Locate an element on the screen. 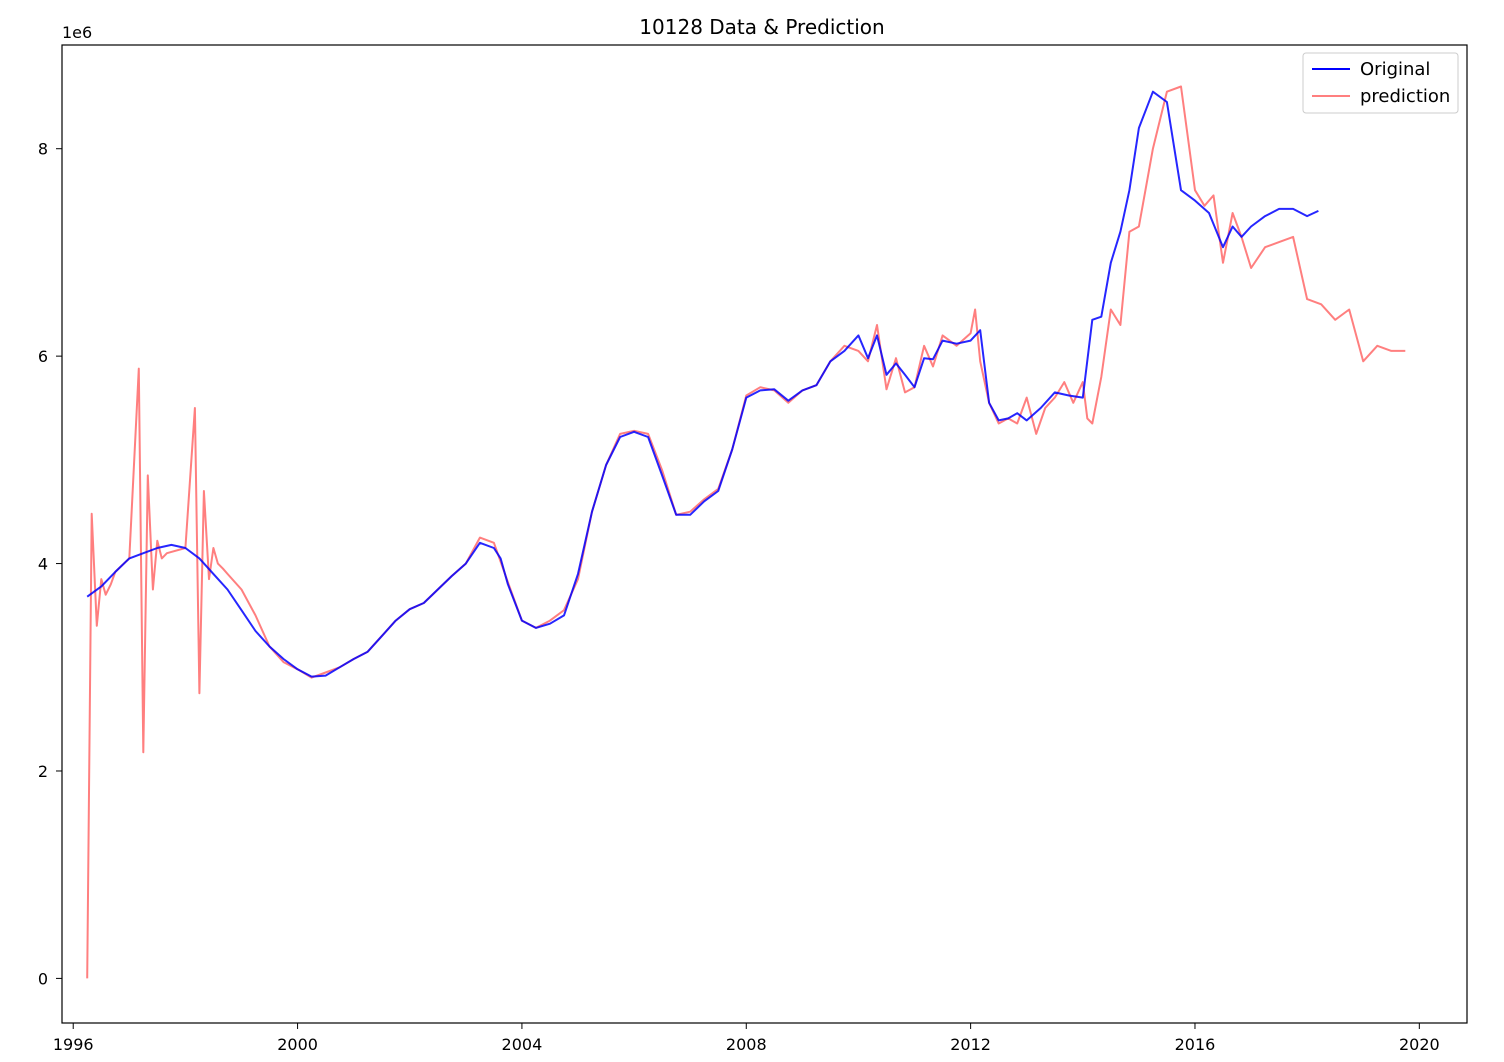 Image resolution: width=1504 pixels, height=1062 pixels. x-axis: 1996 2000 2004 2008 2012 2016 2020 is located at coordinates (746, 1038).